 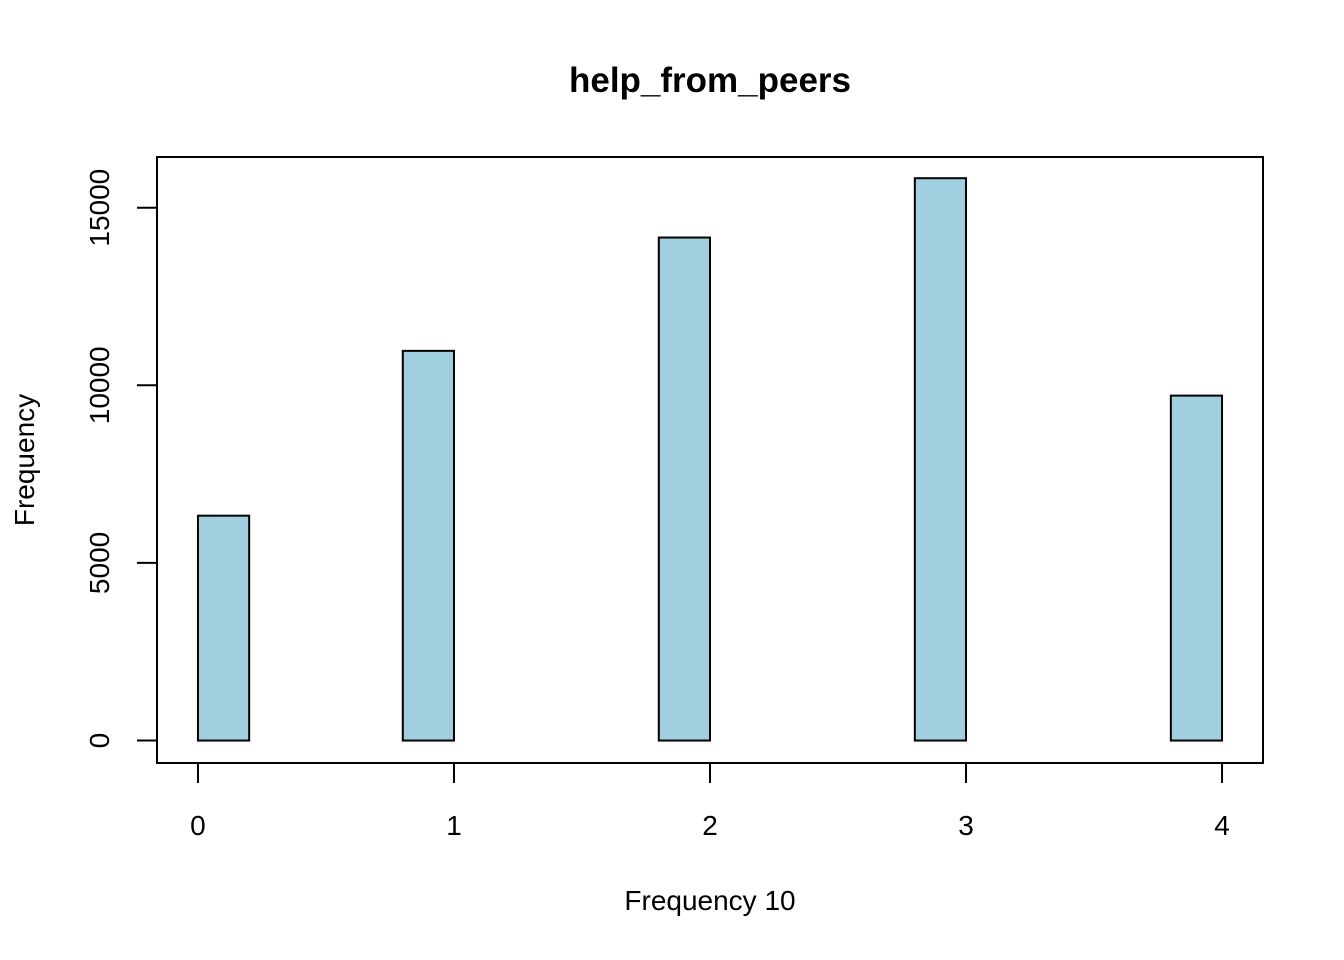 I want to click on x-tick-label: 2, so click(x=710, y=825).